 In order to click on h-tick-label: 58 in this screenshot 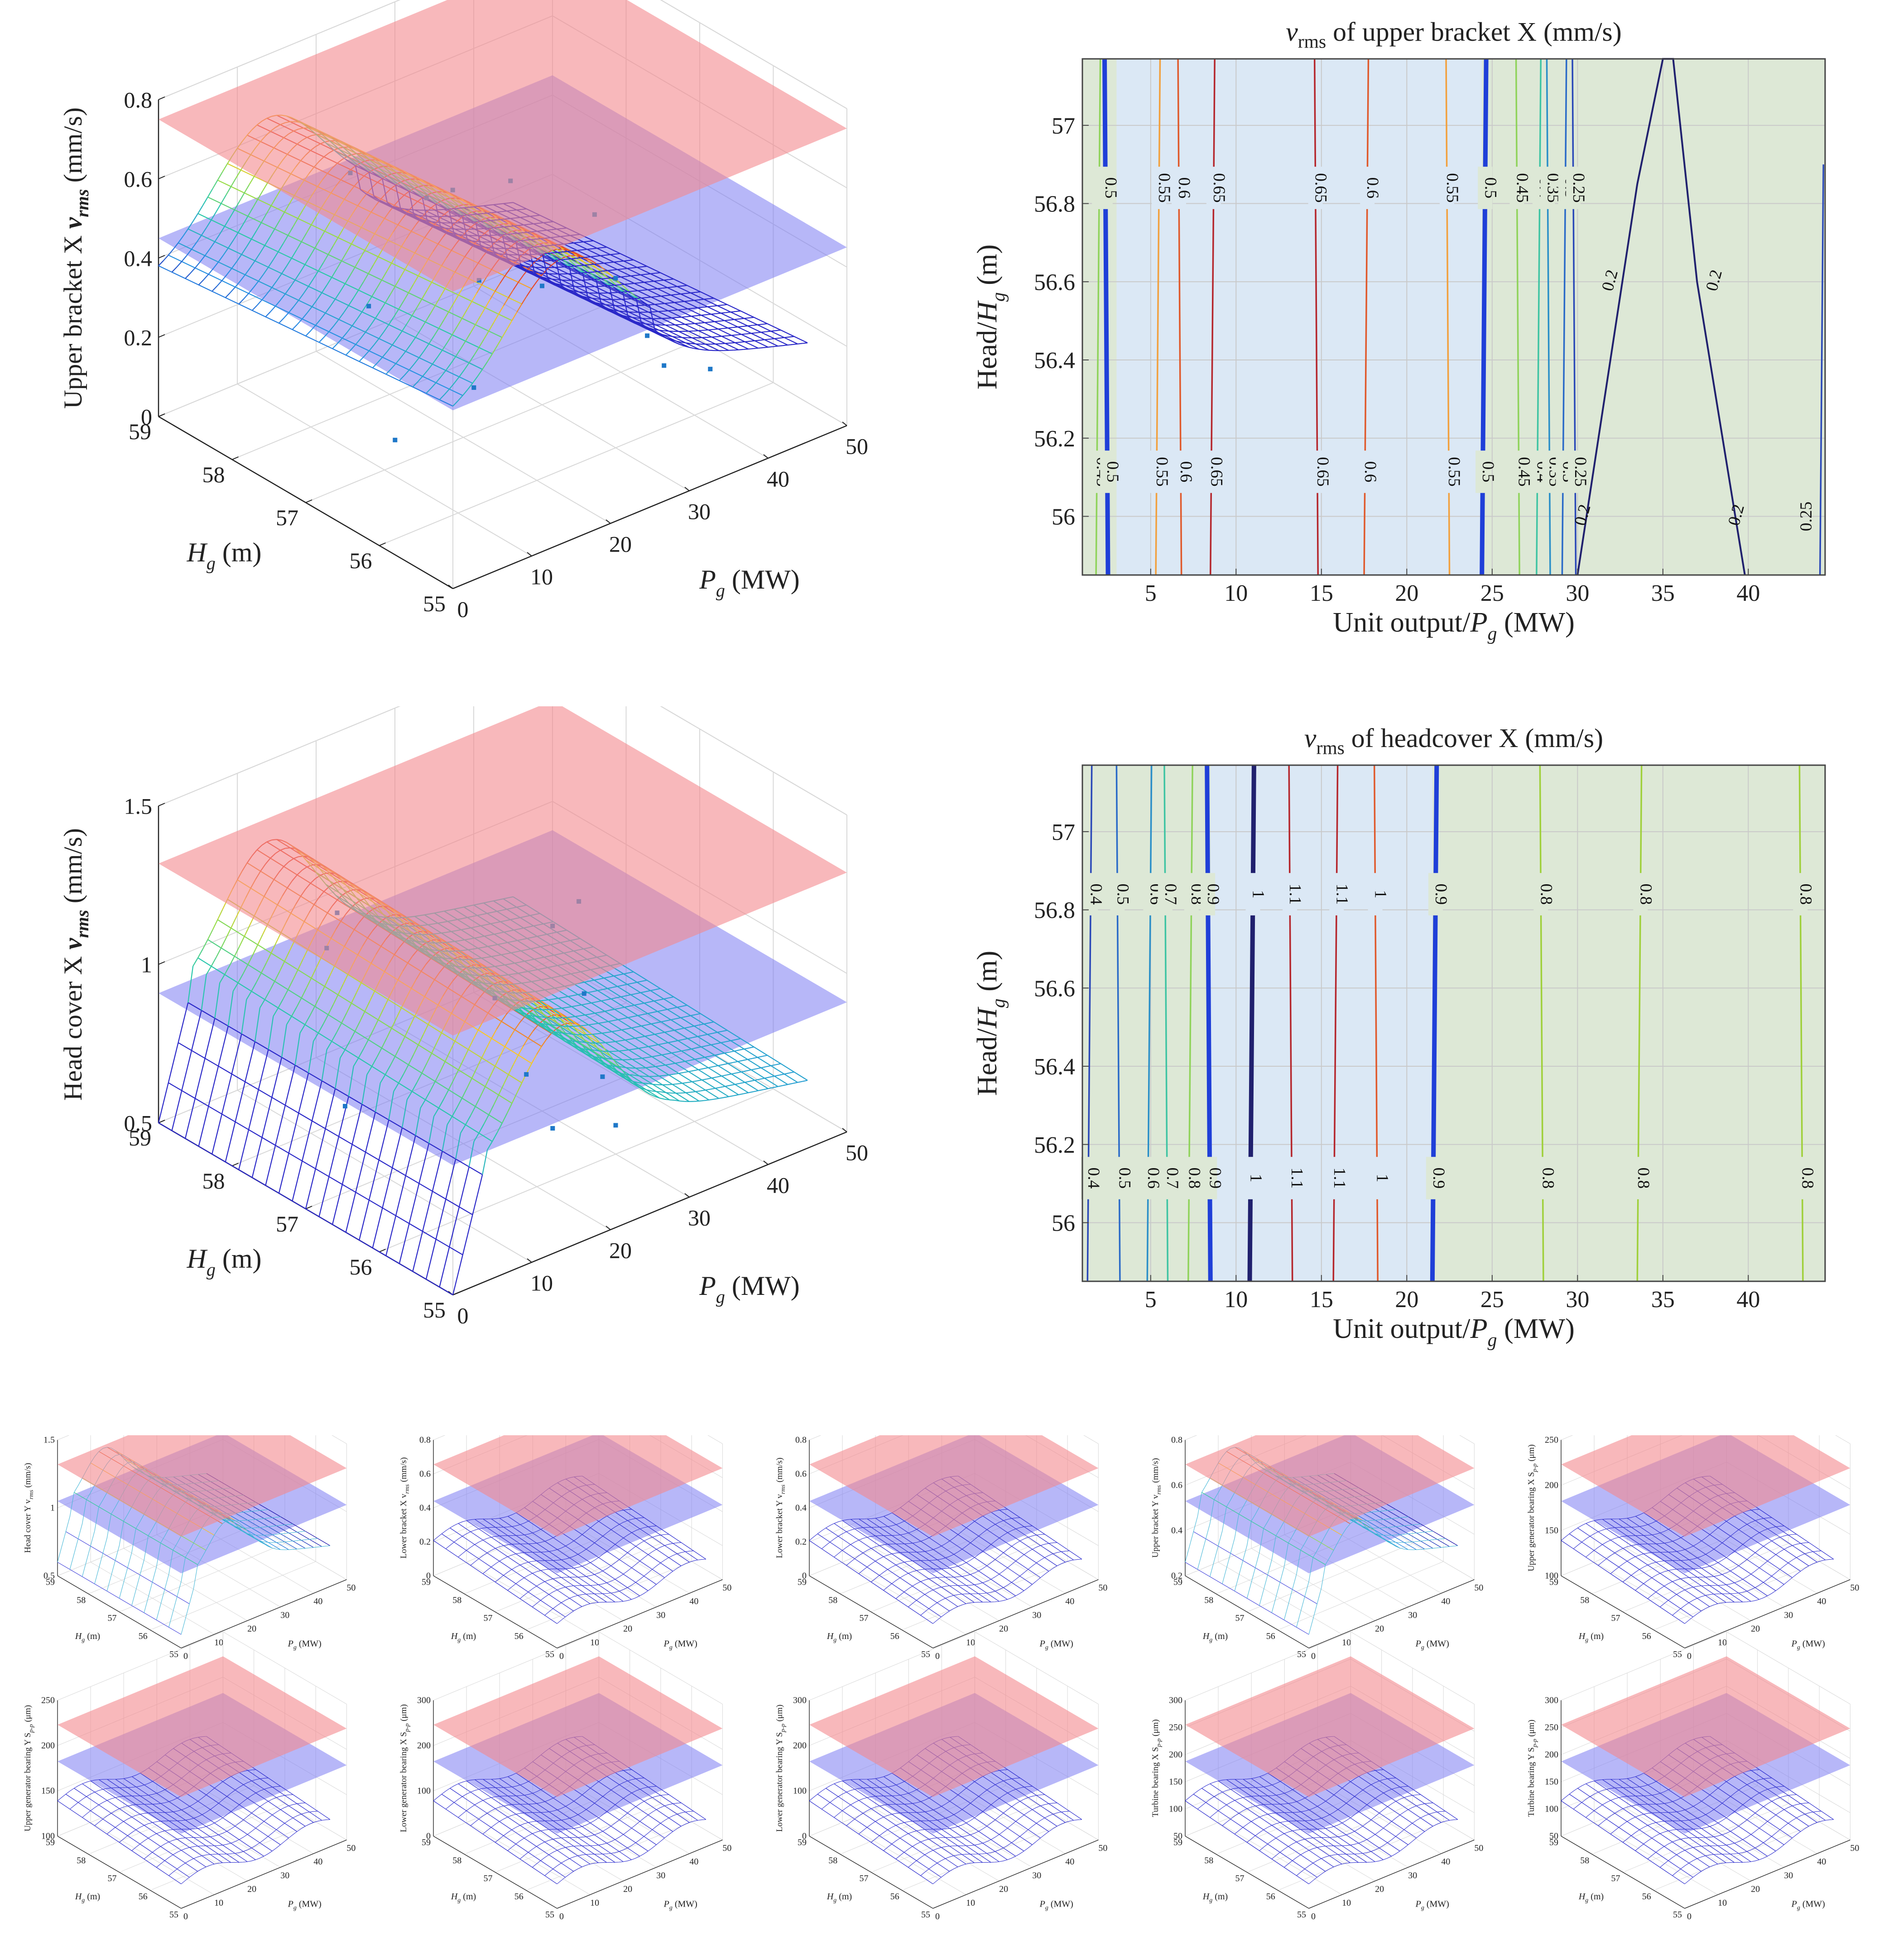, I will do `click(1208, 1600)`.